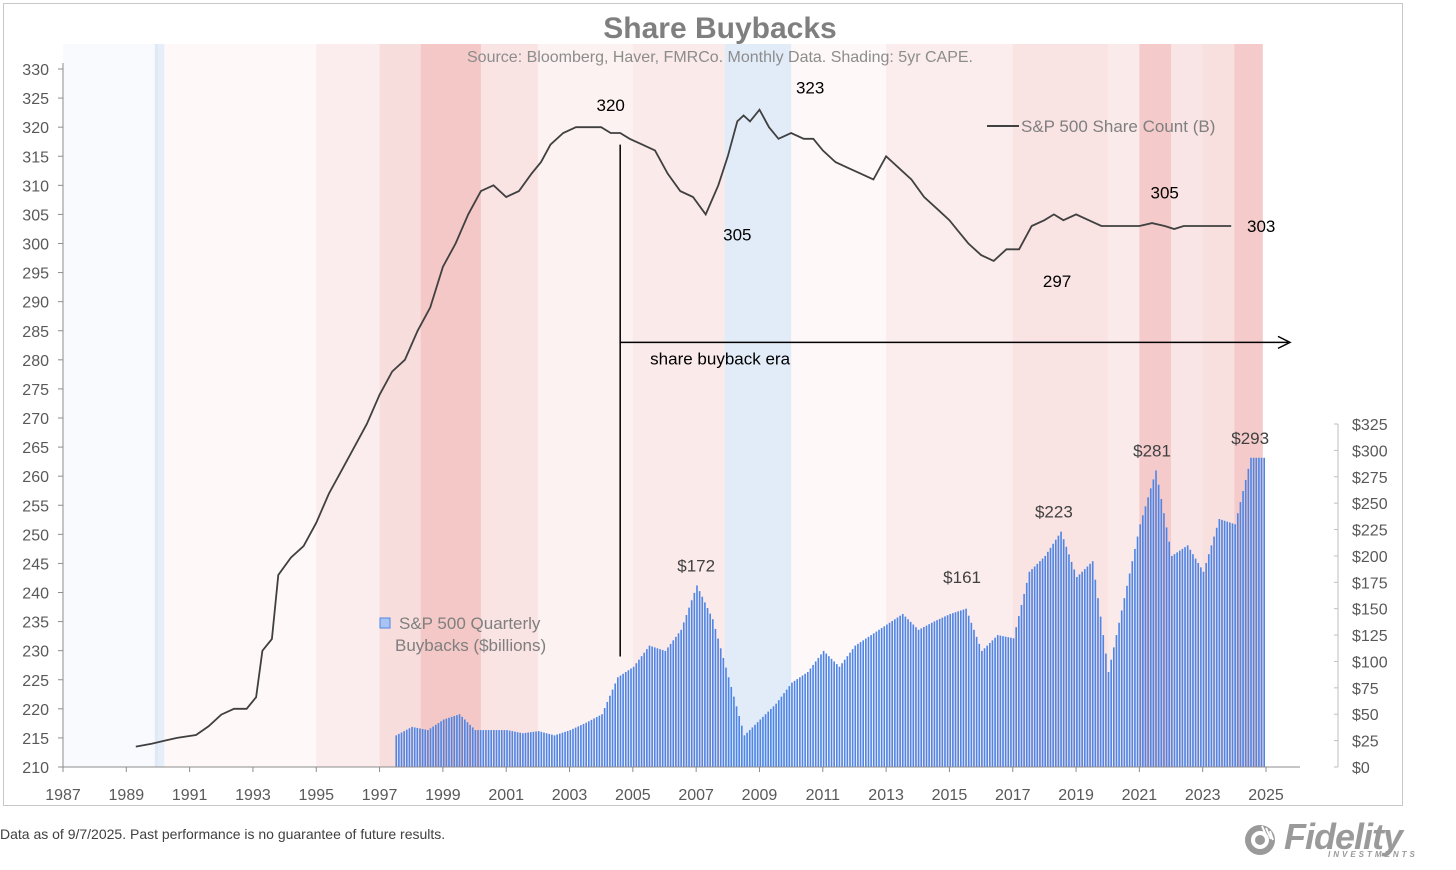 The height and width of the screenshot is (870, 1456). I want to click on left-tick-label: 280, so click(35, 361).